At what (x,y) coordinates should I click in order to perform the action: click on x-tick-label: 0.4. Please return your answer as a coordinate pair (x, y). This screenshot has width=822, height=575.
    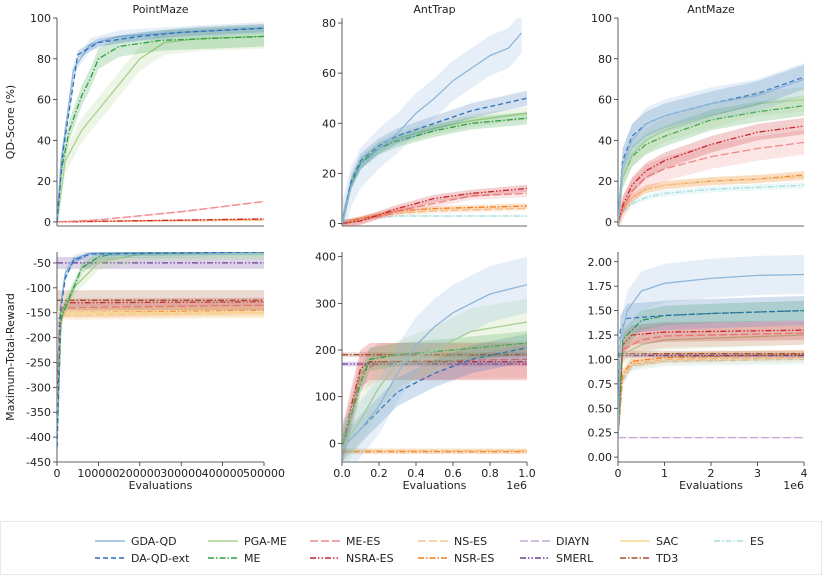
    Looking at the image, I should click on (416, 473).